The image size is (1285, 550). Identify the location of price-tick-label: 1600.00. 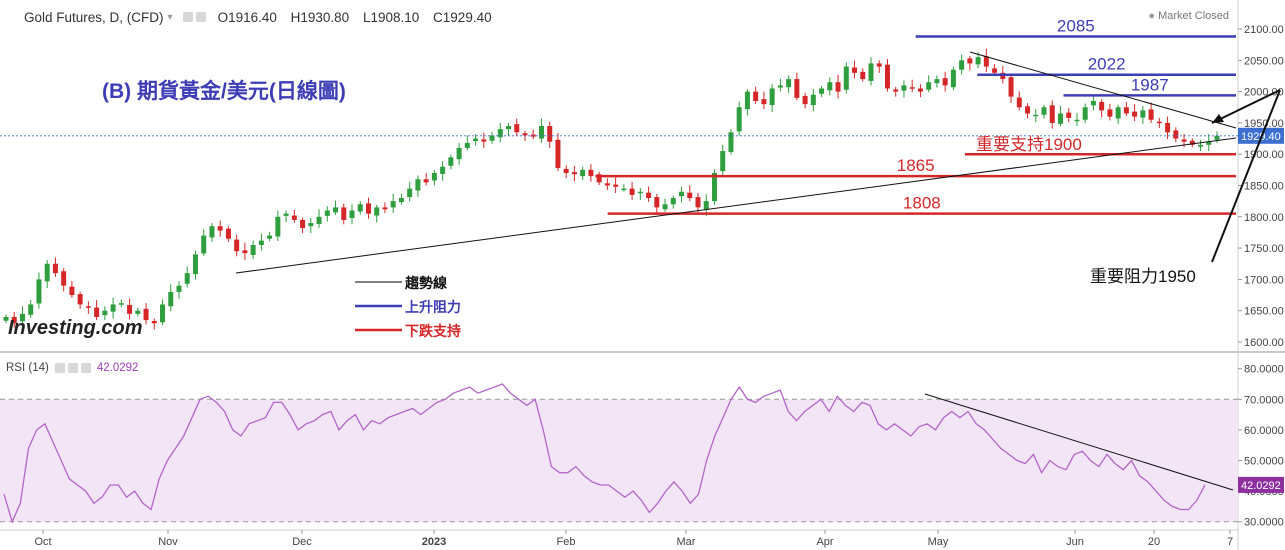
(1264, 343).